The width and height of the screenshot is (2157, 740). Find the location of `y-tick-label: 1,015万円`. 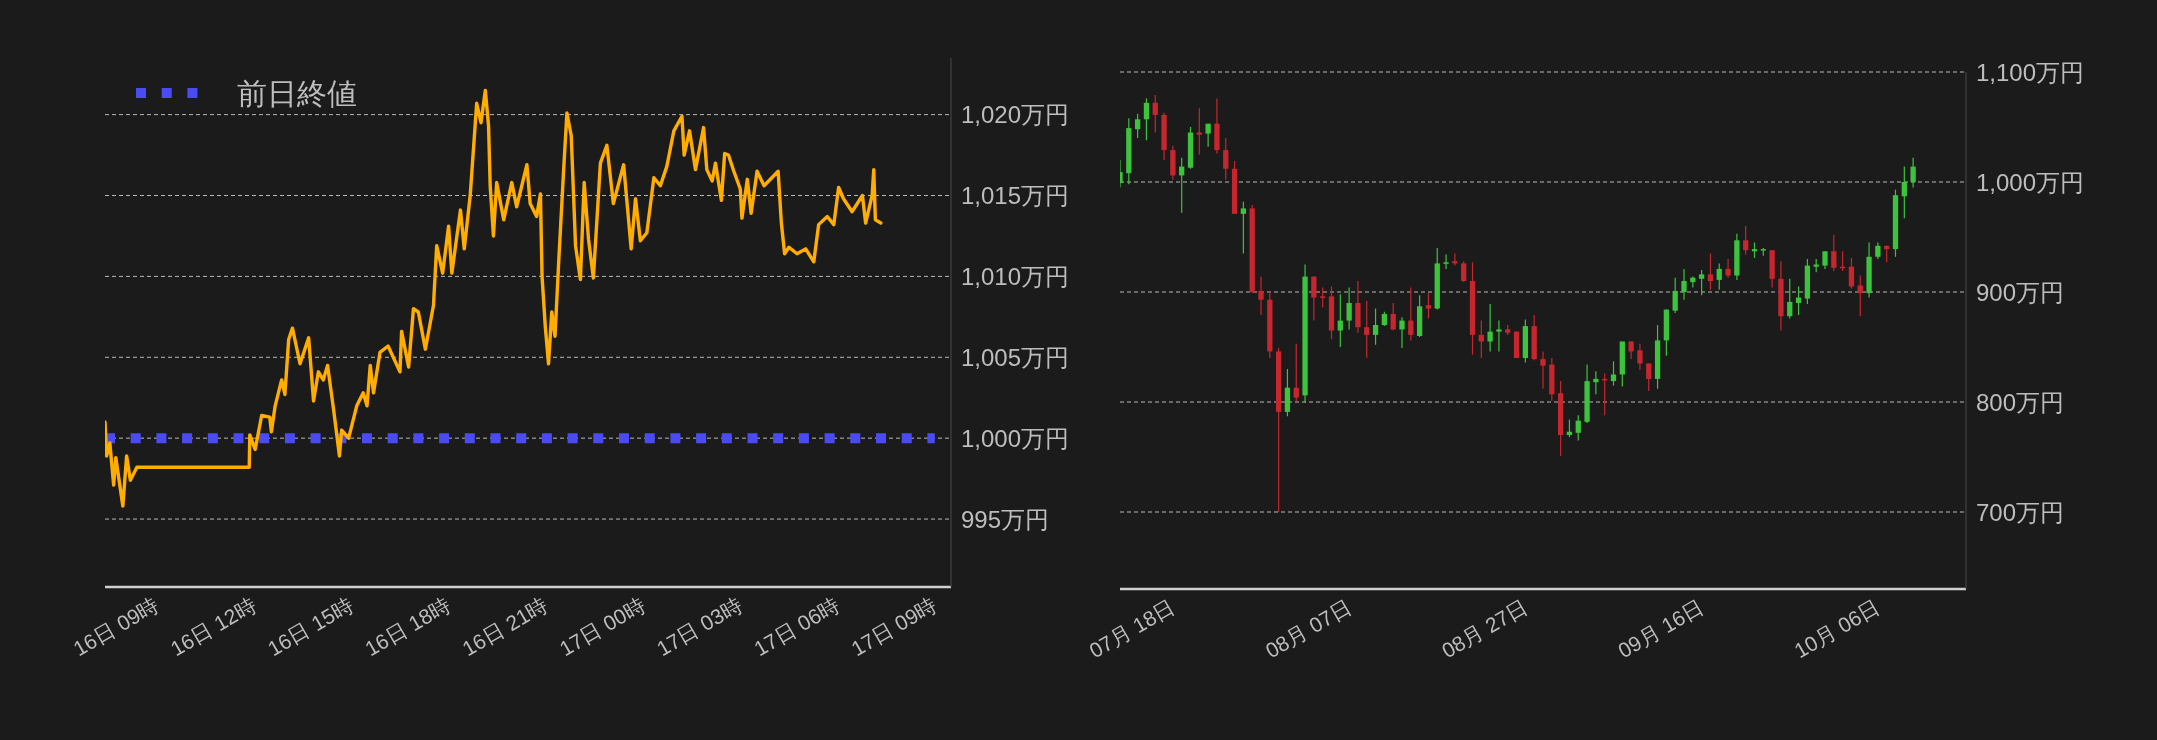

y-tick-label: 1,015万円 is located at coordinates (1015, 196).